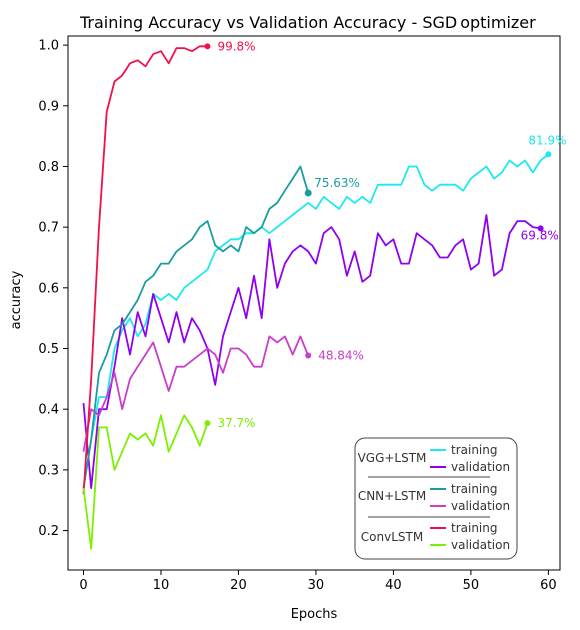 Image resolution: width=580 pixels, height=630 pixels. What do you see at coordinates (316, 585) in the screenshot?
I see `x-tick-label: 30` at bounding box center [316, 585].